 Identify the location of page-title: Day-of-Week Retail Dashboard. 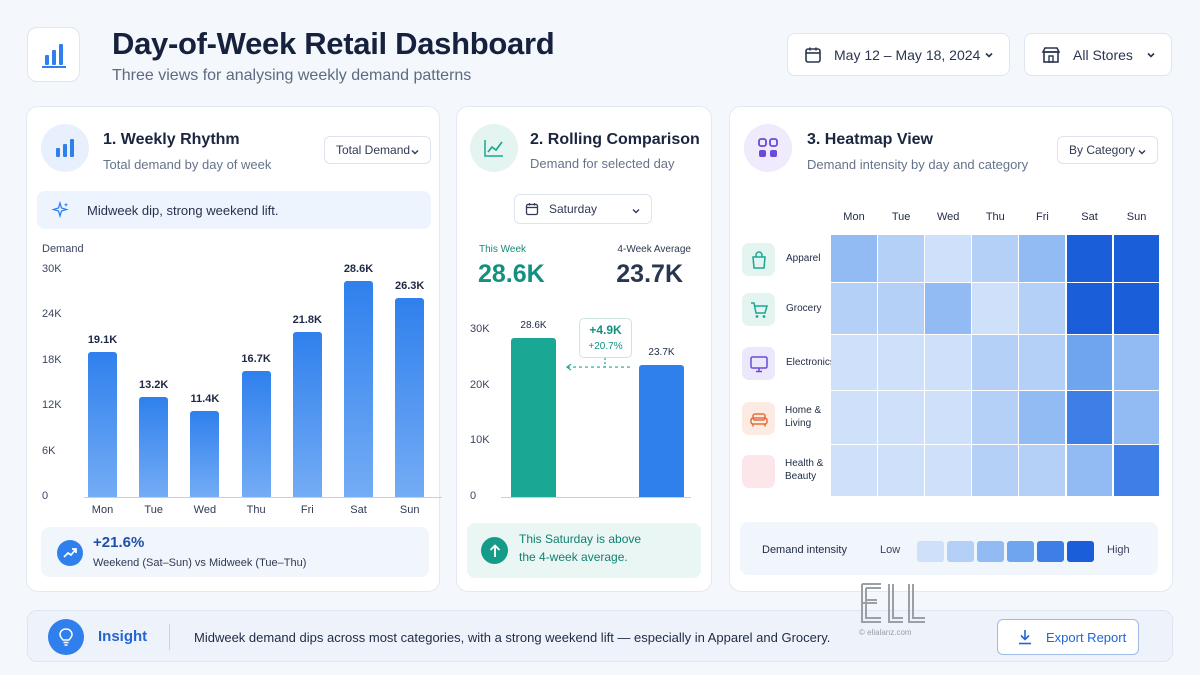
(333, 43).